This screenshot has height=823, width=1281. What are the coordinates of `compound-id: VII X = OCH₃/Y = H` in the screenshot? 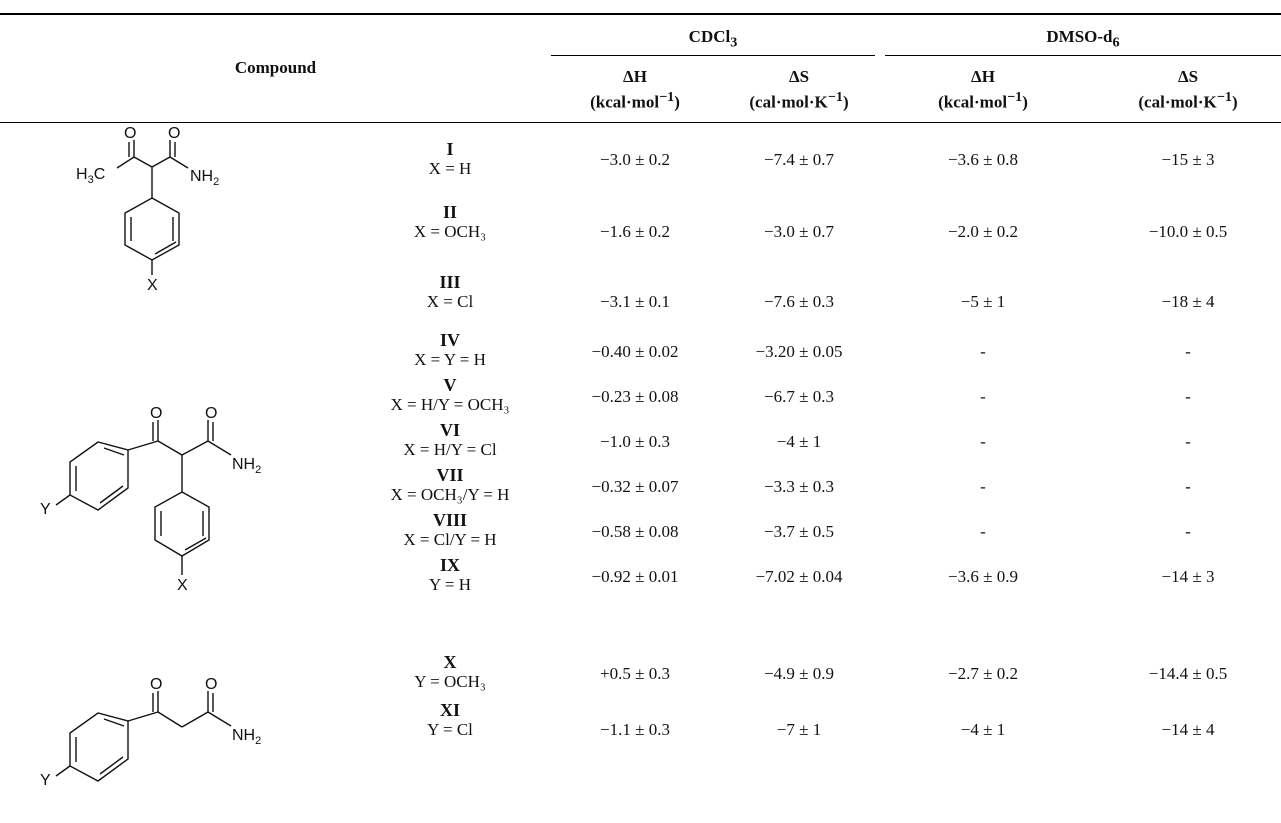 It's located at (450, 484).